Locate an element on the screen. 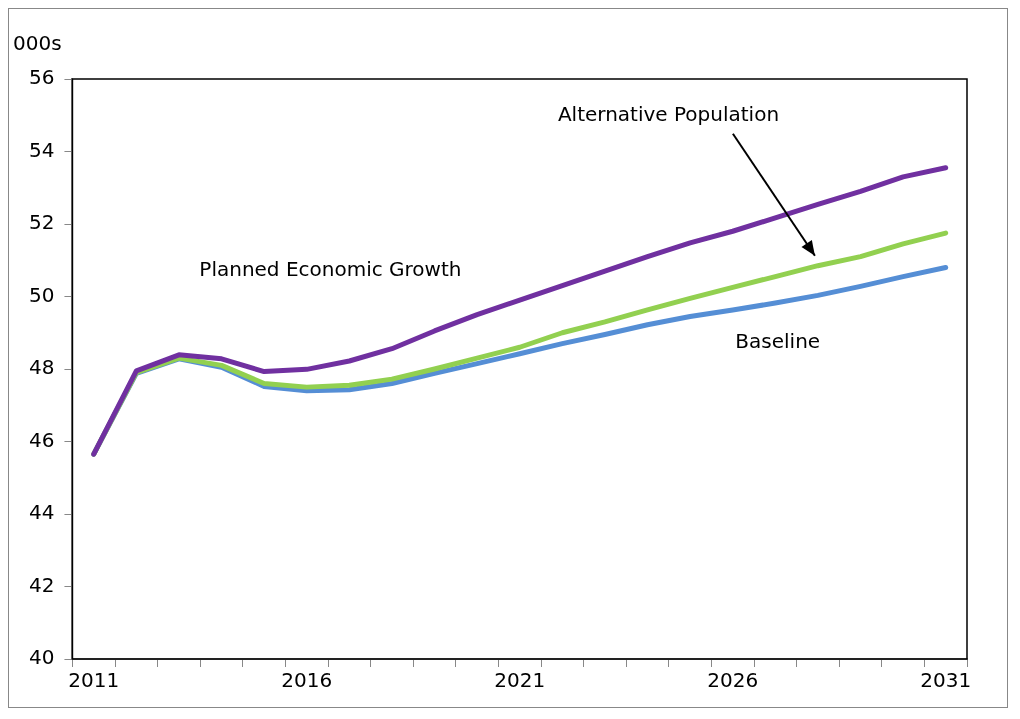 The height and width of the screenshot is (719, 1020). y-tick-label: 46 is located at coordinates (42, 439).